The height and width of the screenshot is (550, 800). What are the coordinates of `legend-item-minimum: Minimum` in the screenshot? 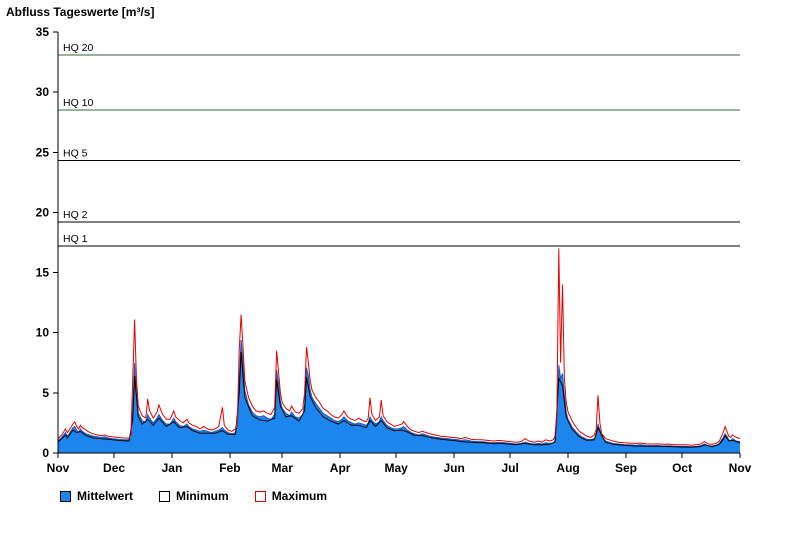 It's located at (194, 496).